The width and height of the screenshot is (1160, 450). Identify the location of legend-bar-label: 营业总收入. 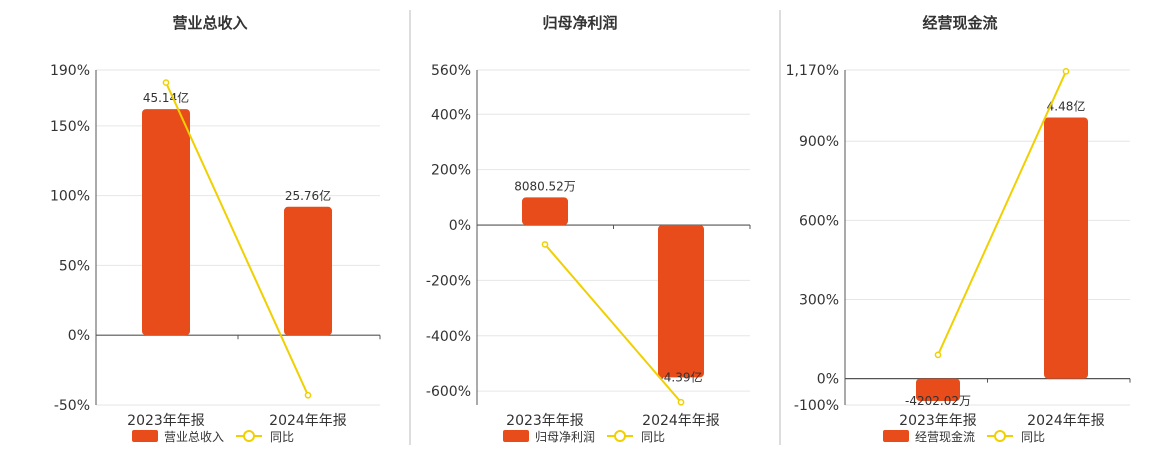
(194, 437).